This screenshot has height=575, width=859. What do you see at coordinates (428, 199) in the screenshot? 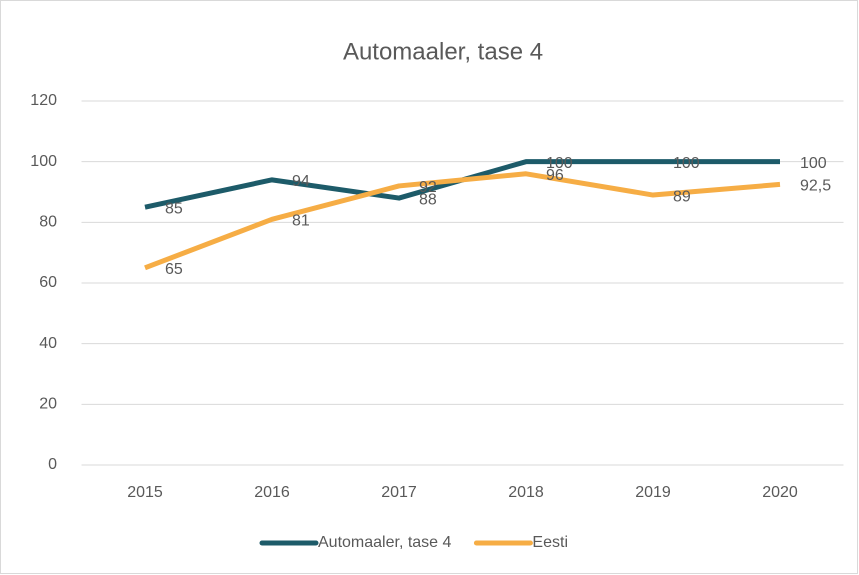
I see `data-label: 88` at bounding box center [428, 199].